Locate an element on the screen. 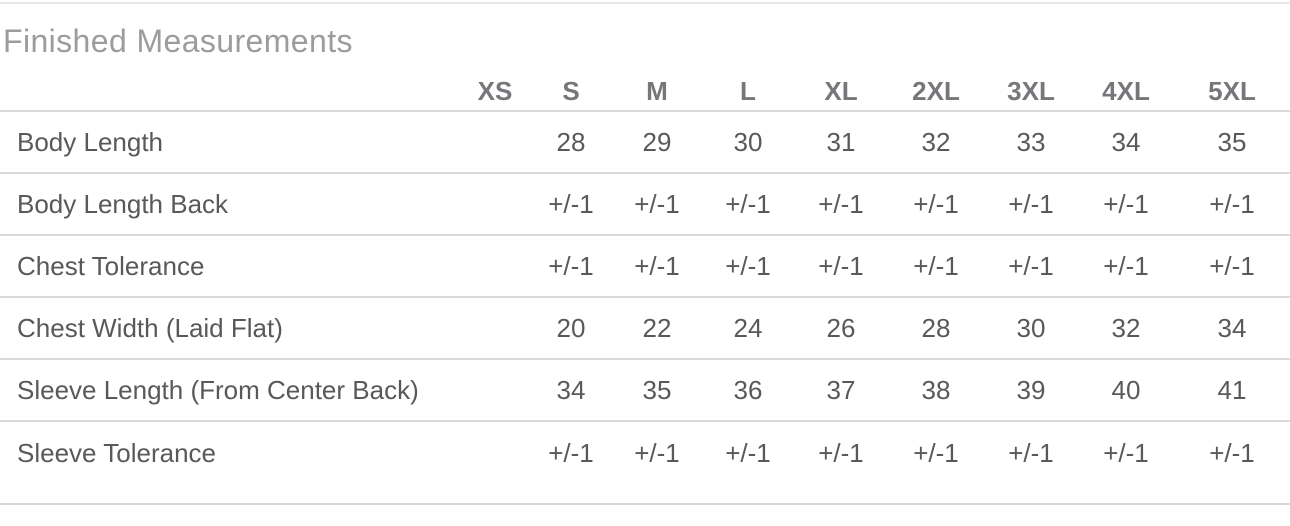 The image size is (1290, 526). size-column-header: M is located at coordinates (657, 84).